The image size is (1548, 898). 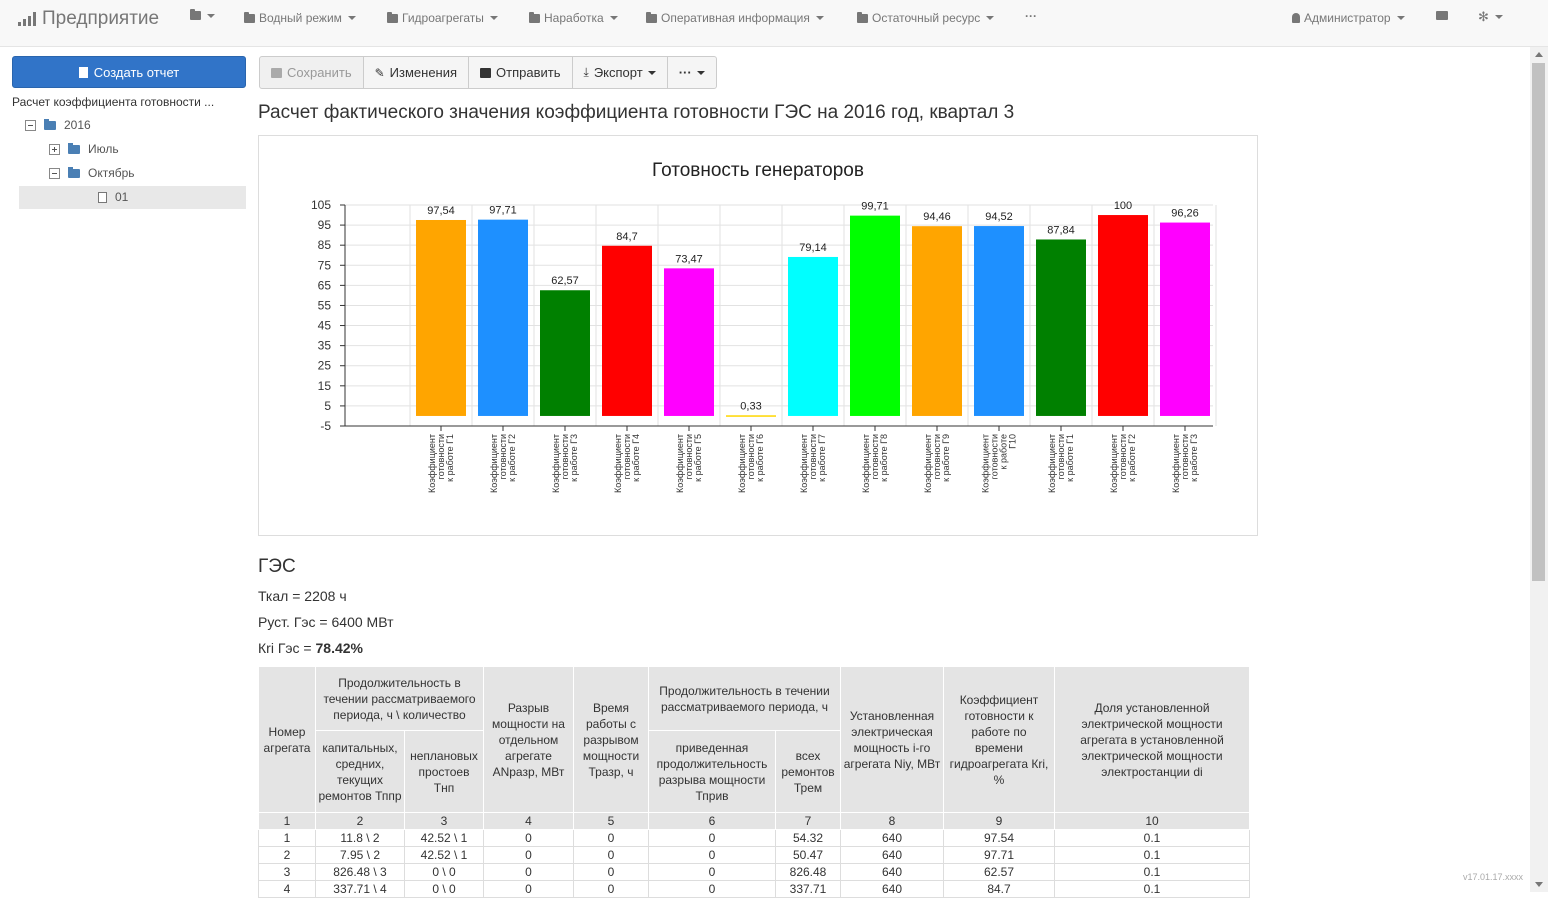 What do you see at coordinates (1013, 441) in the screenshot?
I see `x-category-label-line: Г10` at bounding box center [1013, 441].